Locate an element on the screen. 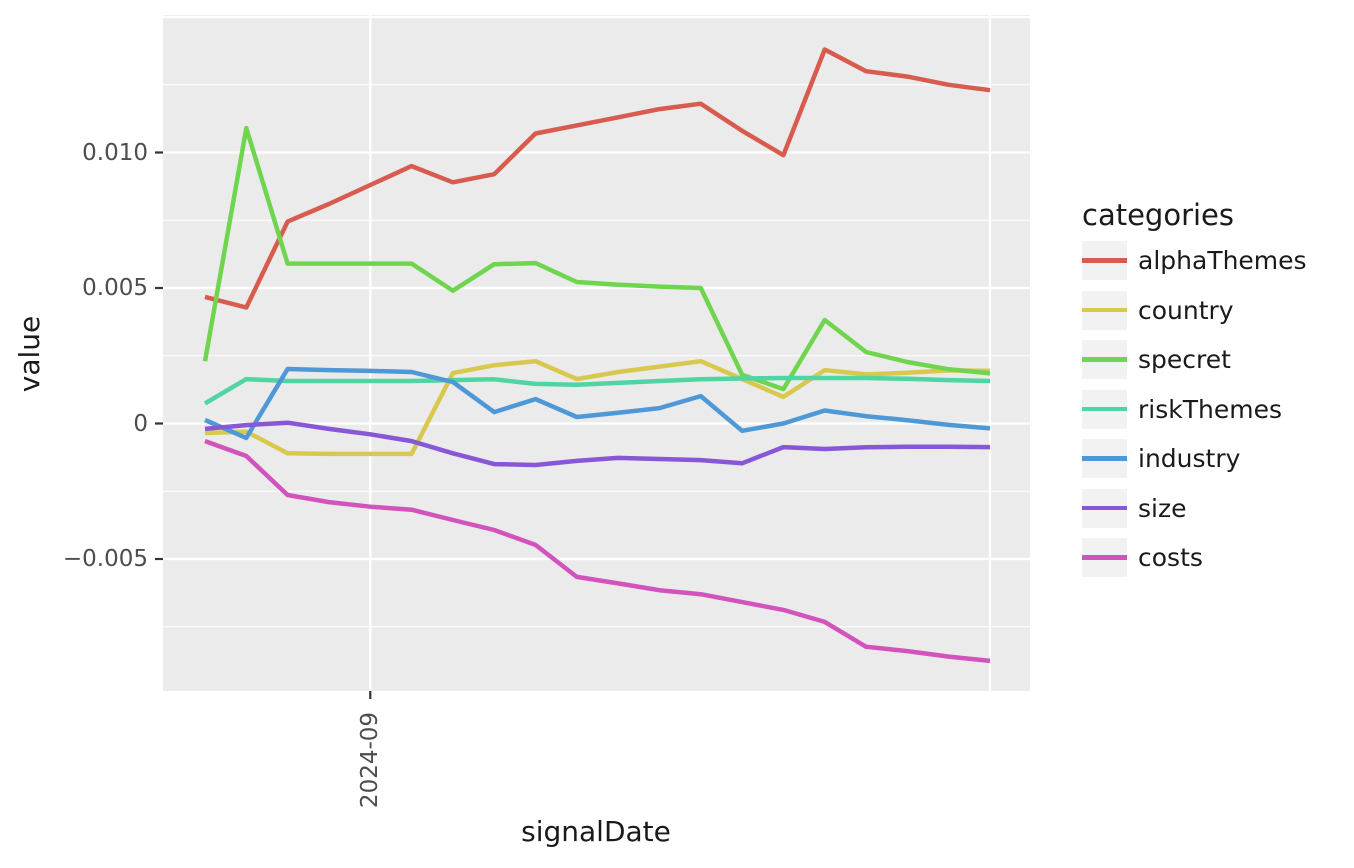  legend-item-label: alphaThemes is located at coordinates (1222, 260).